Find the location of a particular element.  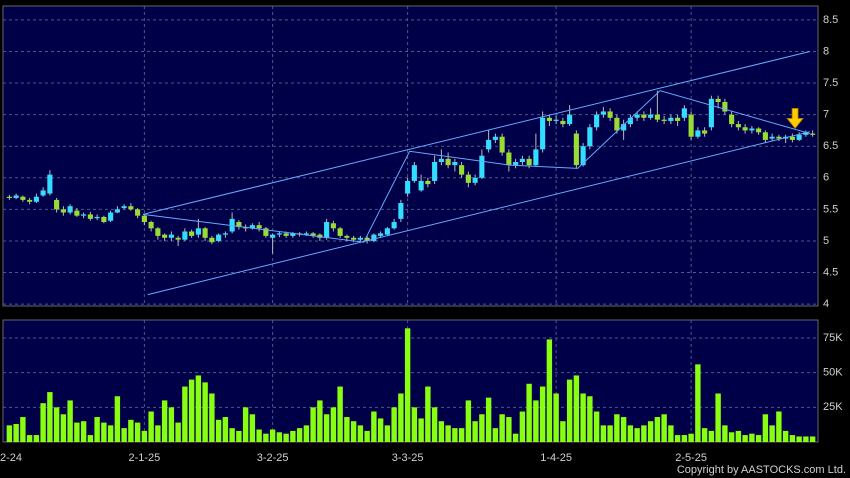

x-tick-label: 3-2-25 is located at coordinates (273, 458).